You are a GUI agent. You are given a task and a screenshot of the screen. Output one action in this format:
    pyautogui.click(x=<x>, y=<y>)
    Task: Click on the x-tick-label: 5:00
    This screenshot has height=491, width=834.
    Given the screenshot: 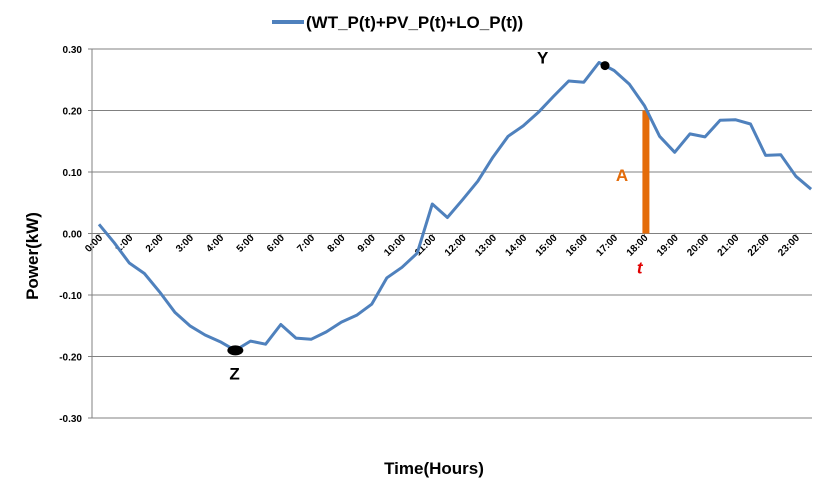 What is the action you would take?
    pyautogui.click(x=246, y=244)
    